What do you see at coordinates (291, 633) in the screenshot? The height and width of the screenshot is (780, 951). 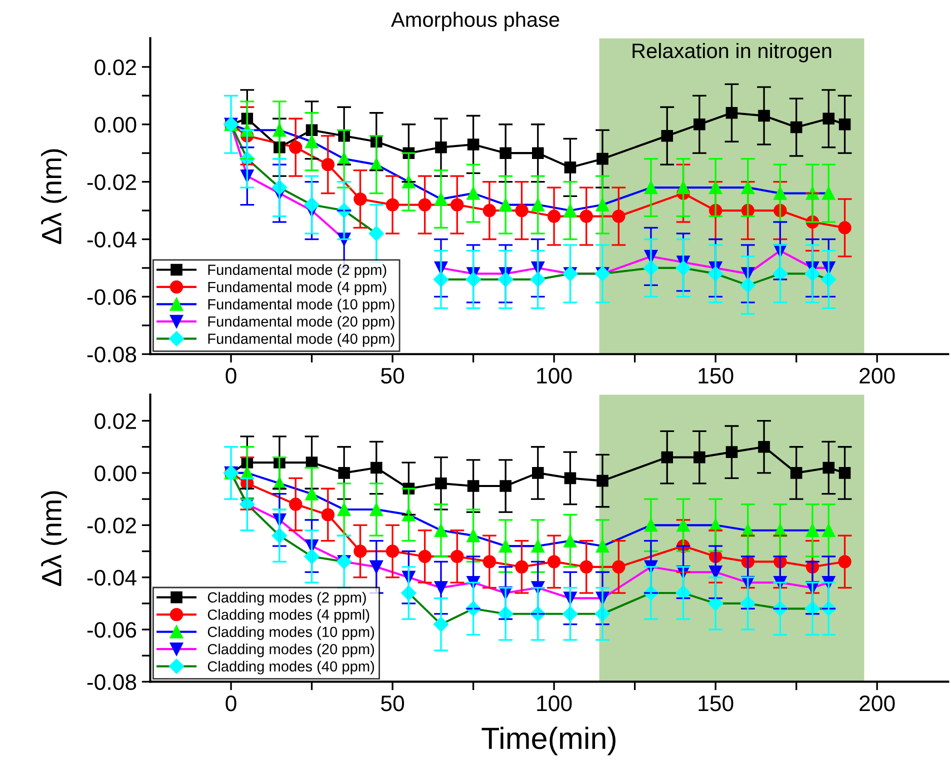 I see `legend-label: Cladding modes (10 ppm)` at bounding box center [291, 633].